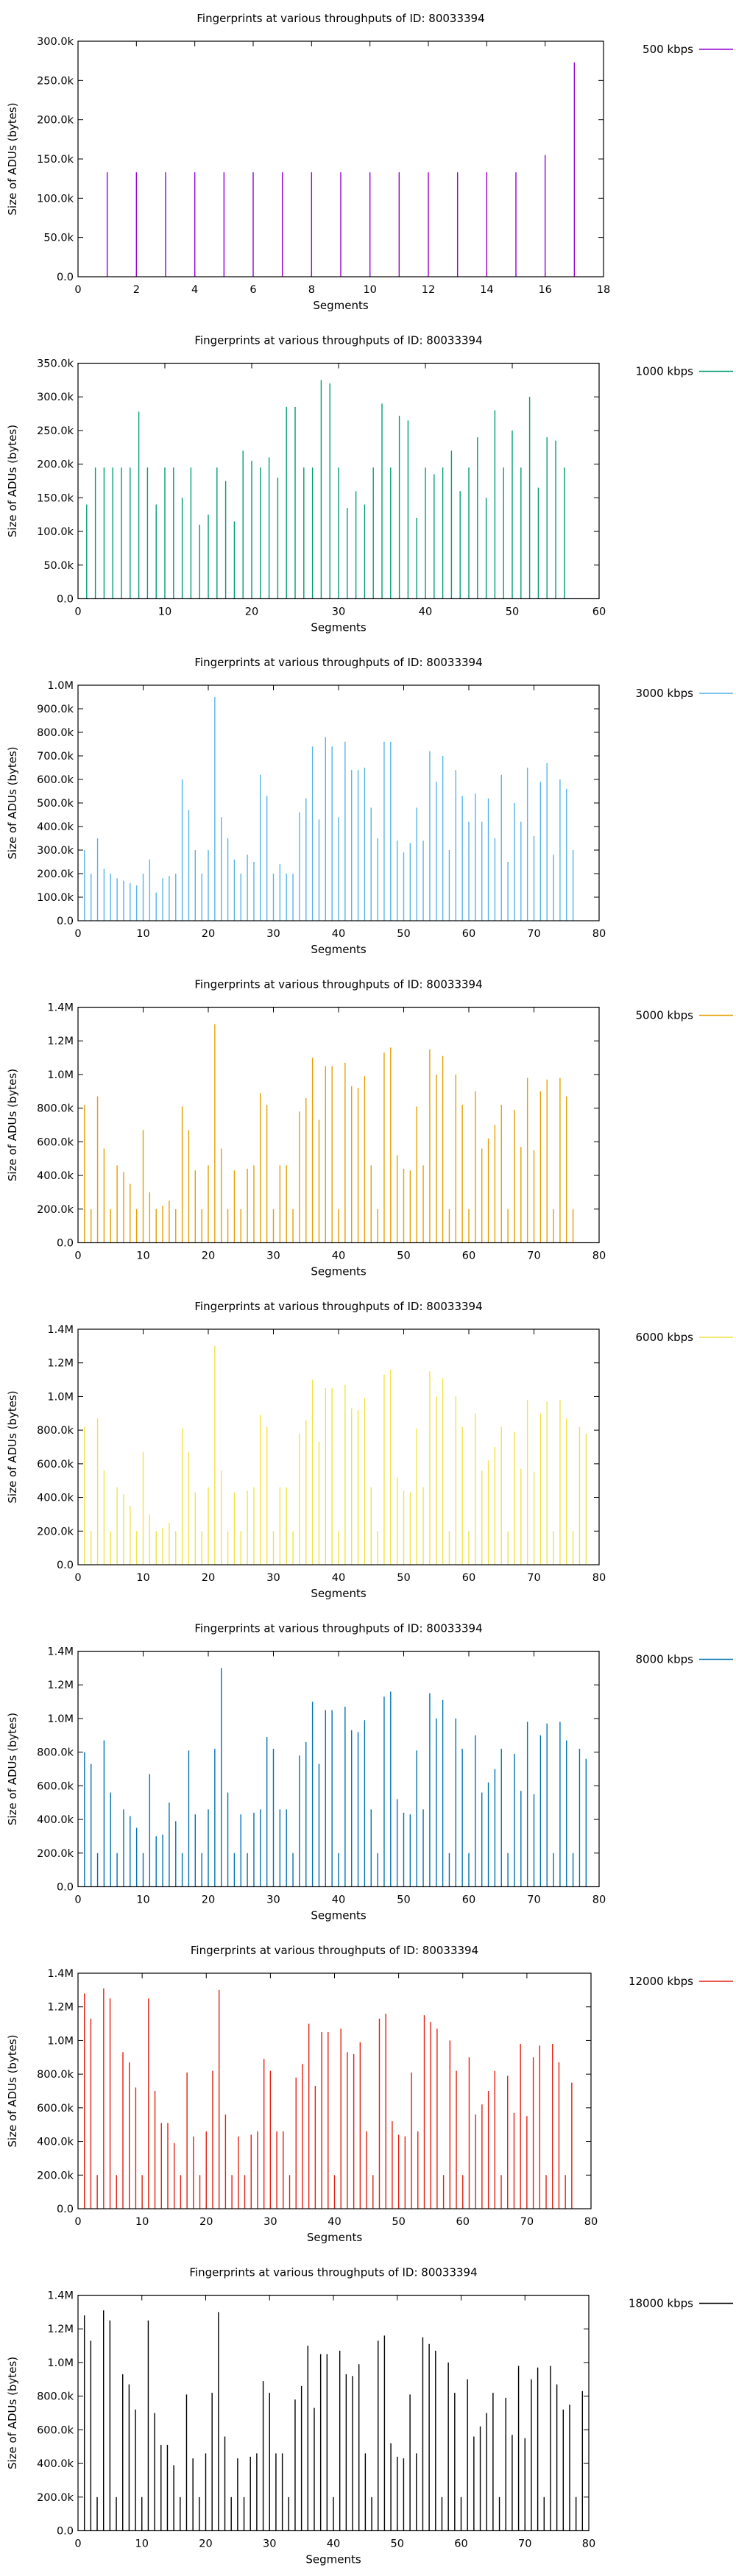 The width and height of the screenshot is (736, 2576). Describe the element at coordinates (59, 238) in the screenshot. I see `y-tick-label: 50.0k` at that location.